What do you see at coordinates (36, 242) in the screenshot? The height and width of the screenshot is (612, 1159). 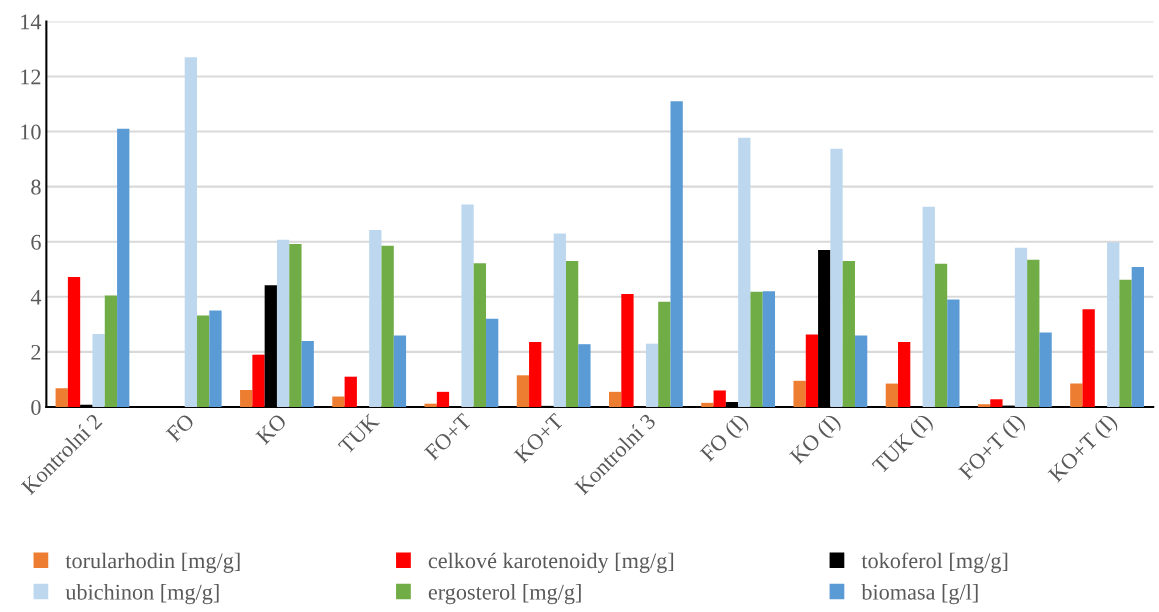 I see `y-tick-label: 6` at bounding box center [36, 242].